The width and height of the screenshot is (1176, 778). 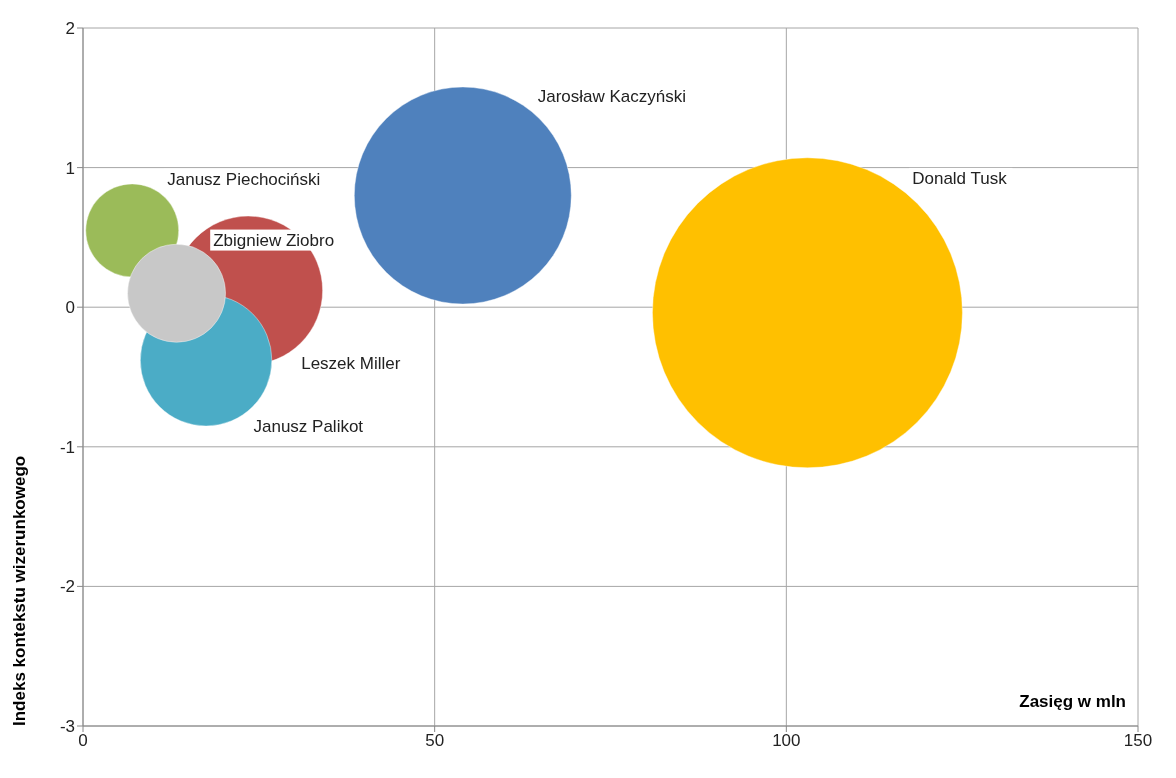 What do you see at coordinates (67, 727) in the screenshot?
I see `y-tick-label: -3` at bounding box center [67, 727].